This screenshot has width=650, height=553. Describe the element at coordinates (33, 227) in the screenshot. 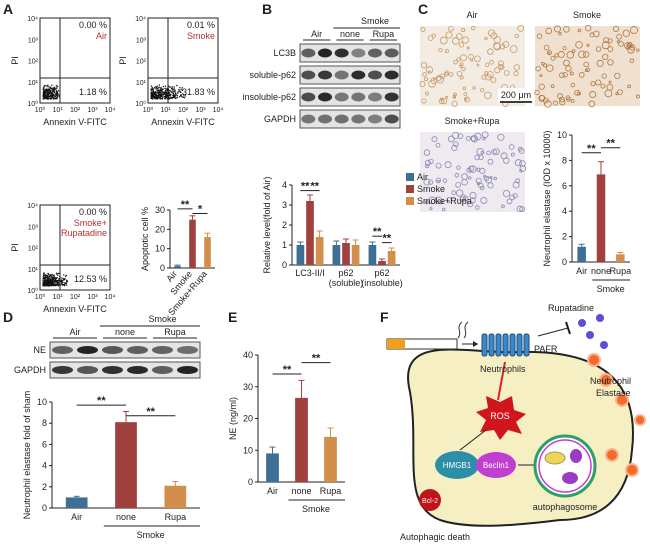

I see `flow-y-tick: 10³` at that location.